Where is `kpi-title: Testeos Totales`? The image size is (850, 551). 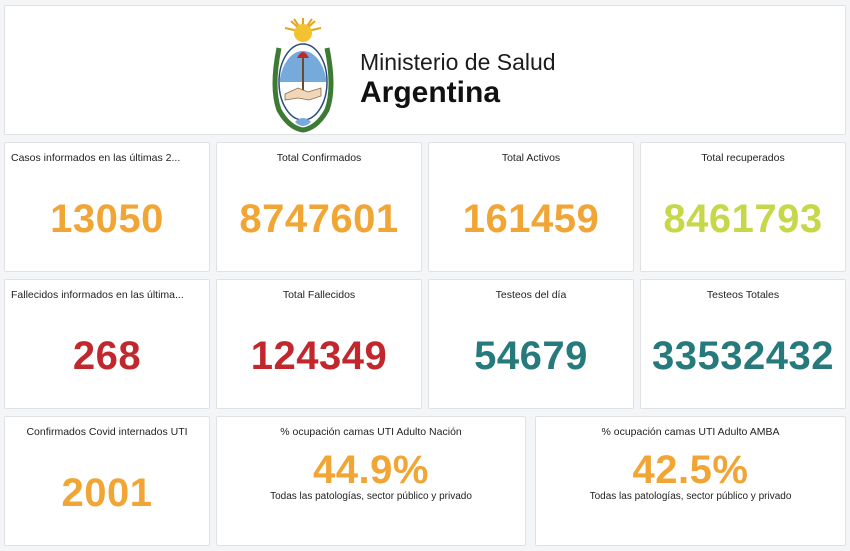
kpi-title: Testeos Totales is located at coordinates (743, 295).